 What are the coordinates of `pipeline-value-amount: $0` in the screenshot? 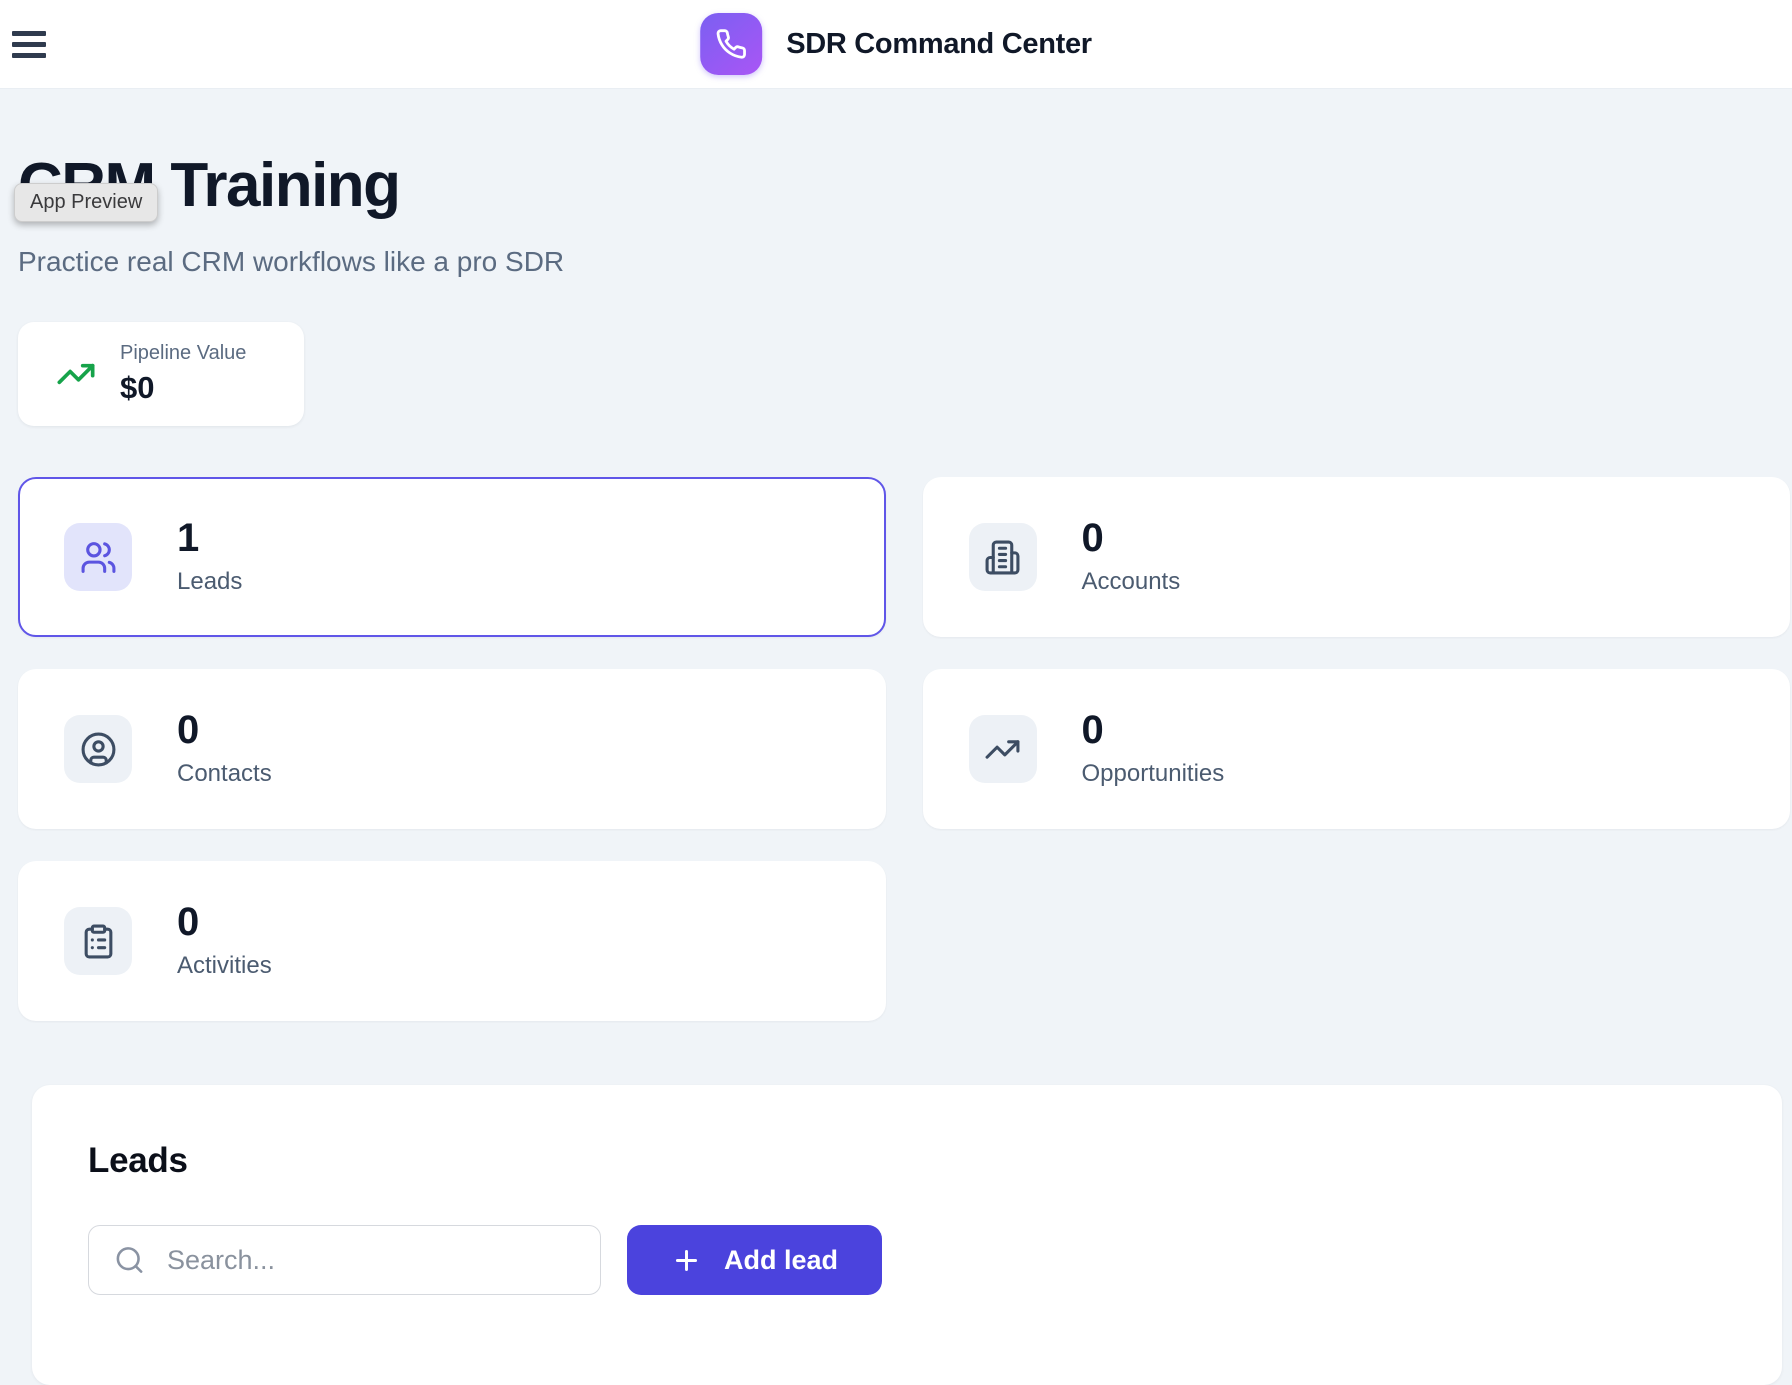 It's located at (137, 388).